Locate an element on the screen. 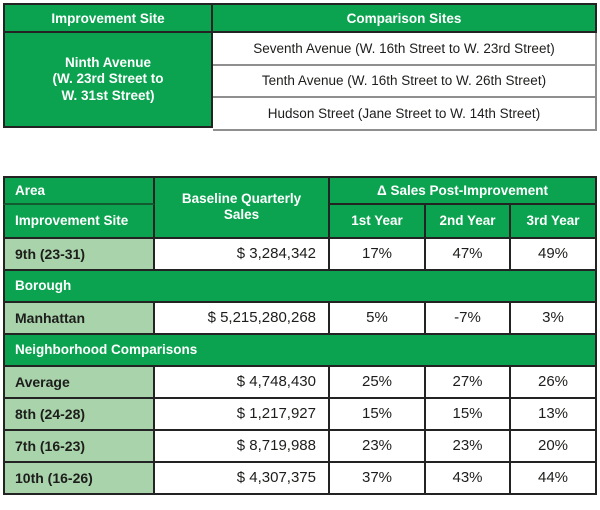 This screenshot has height=510, width=600. year2-value: 43% is located at coordinates (468, 478).